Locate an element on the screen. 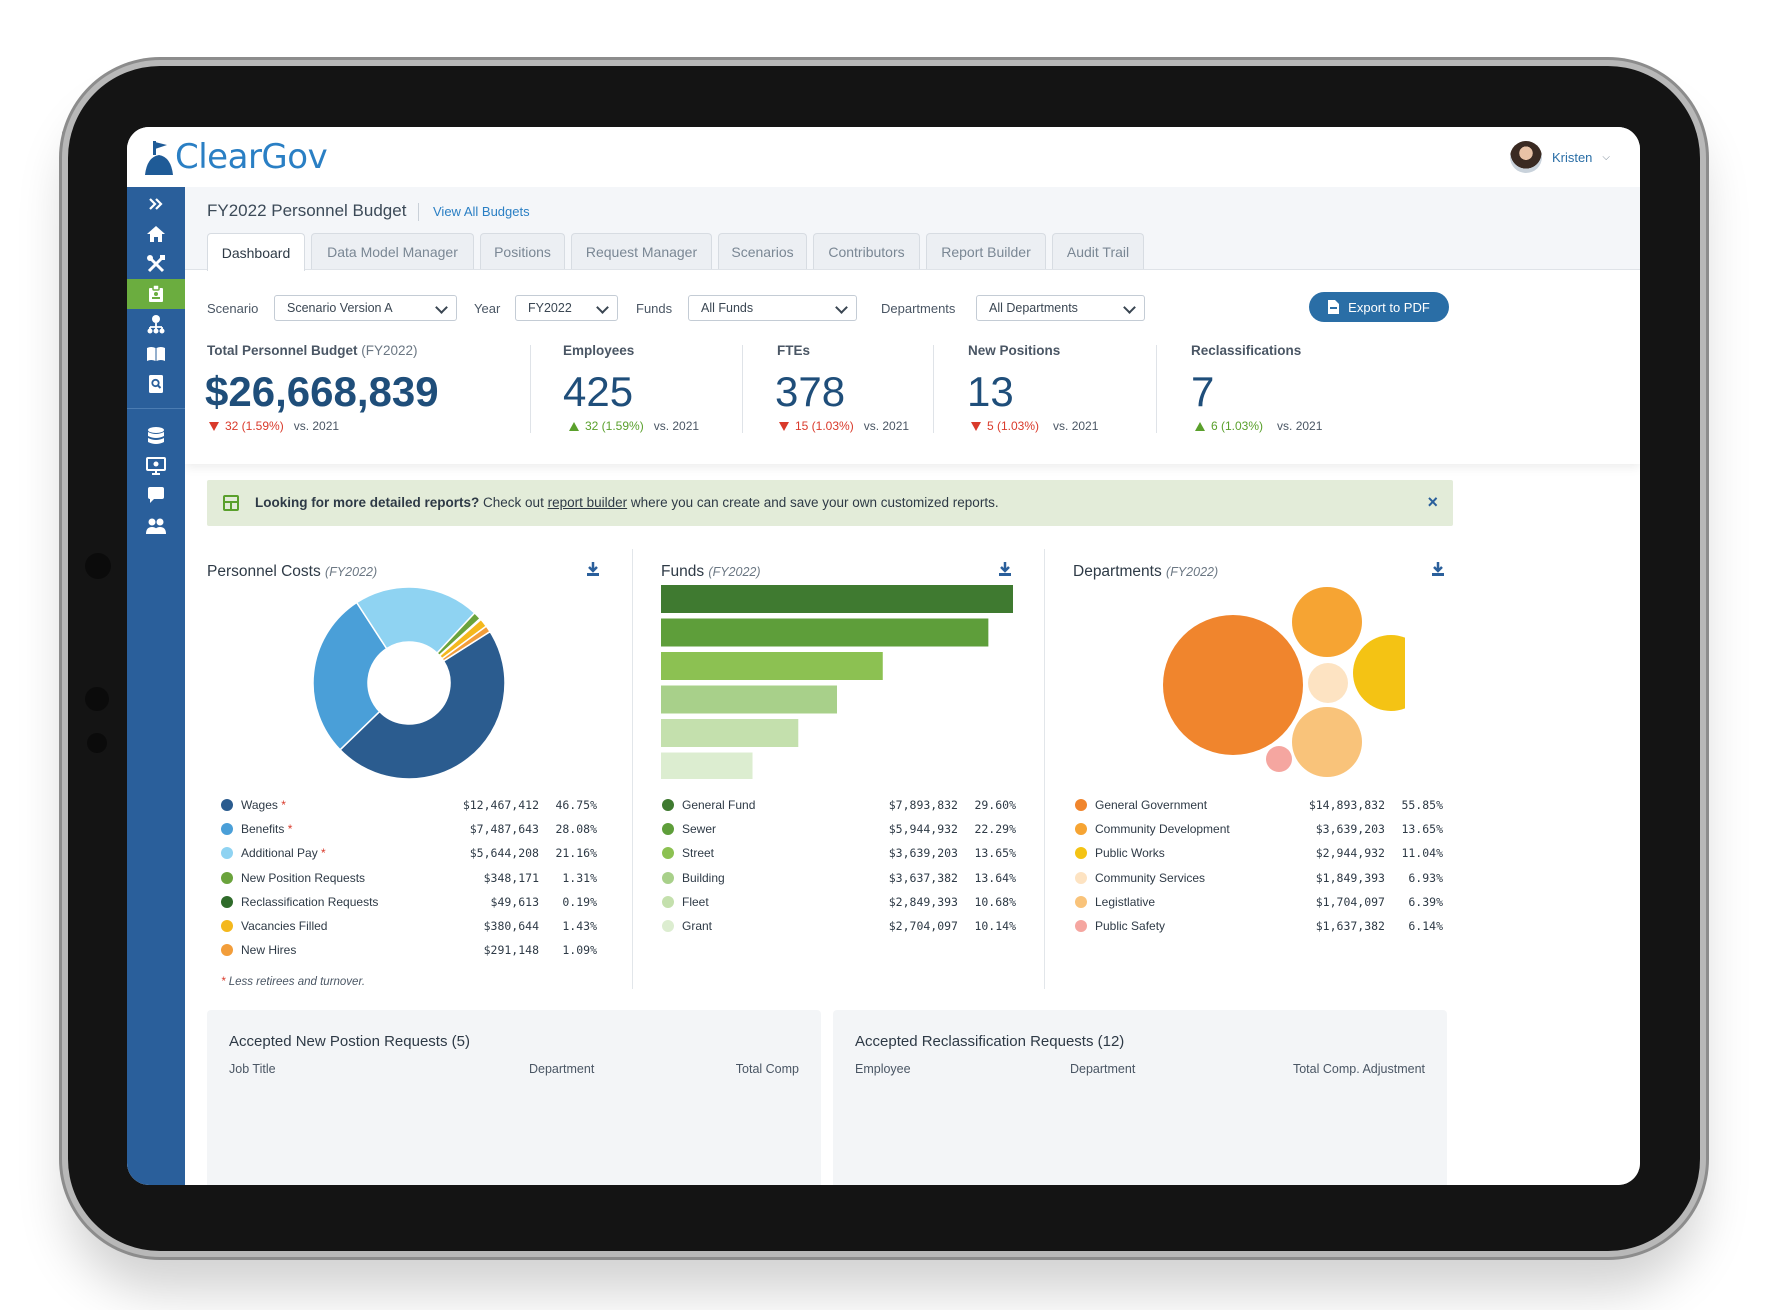  tab-dashboard: Dashboard is located at coordinates (256, 252).